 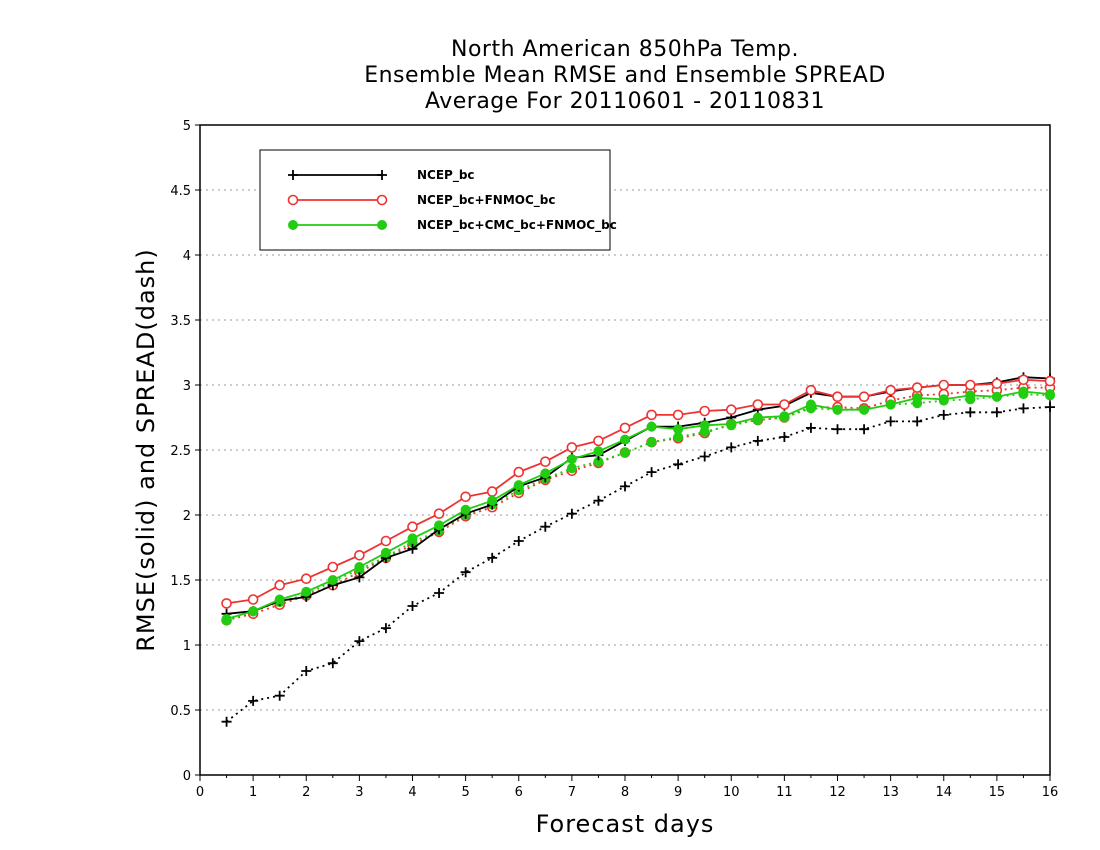 I want to click on x-tick-label: 3, so click(x=359, y=792).